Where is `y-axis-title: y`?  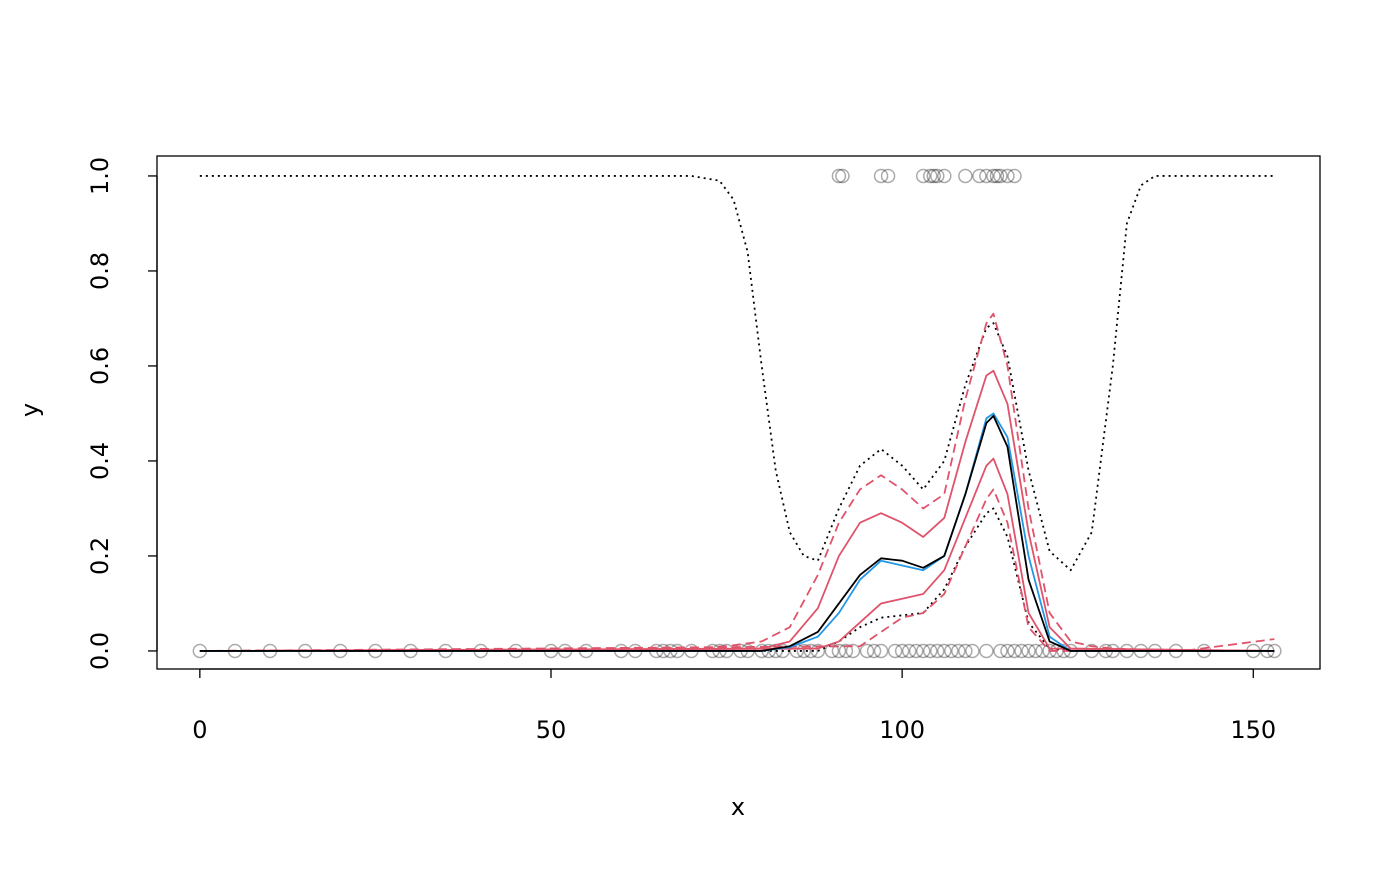
y-axis-title: y is located at coordinates (30, 410).